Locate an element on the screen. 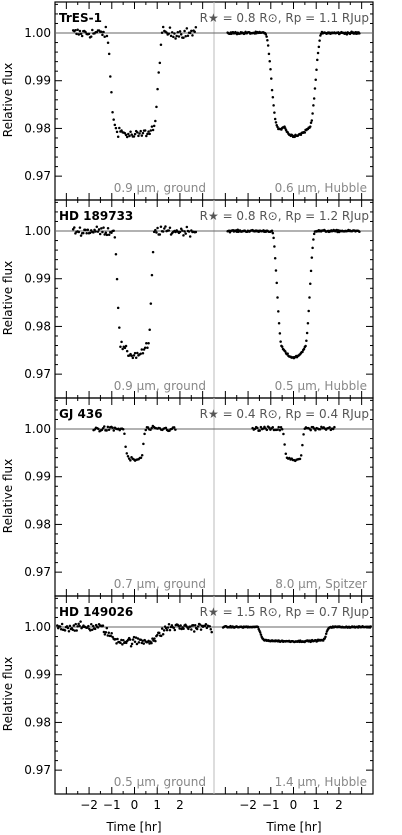 The height and width of the screenshot is (835, 402). y-axis-label-panel-1: Relative flux is located at coordinates (8, 100).